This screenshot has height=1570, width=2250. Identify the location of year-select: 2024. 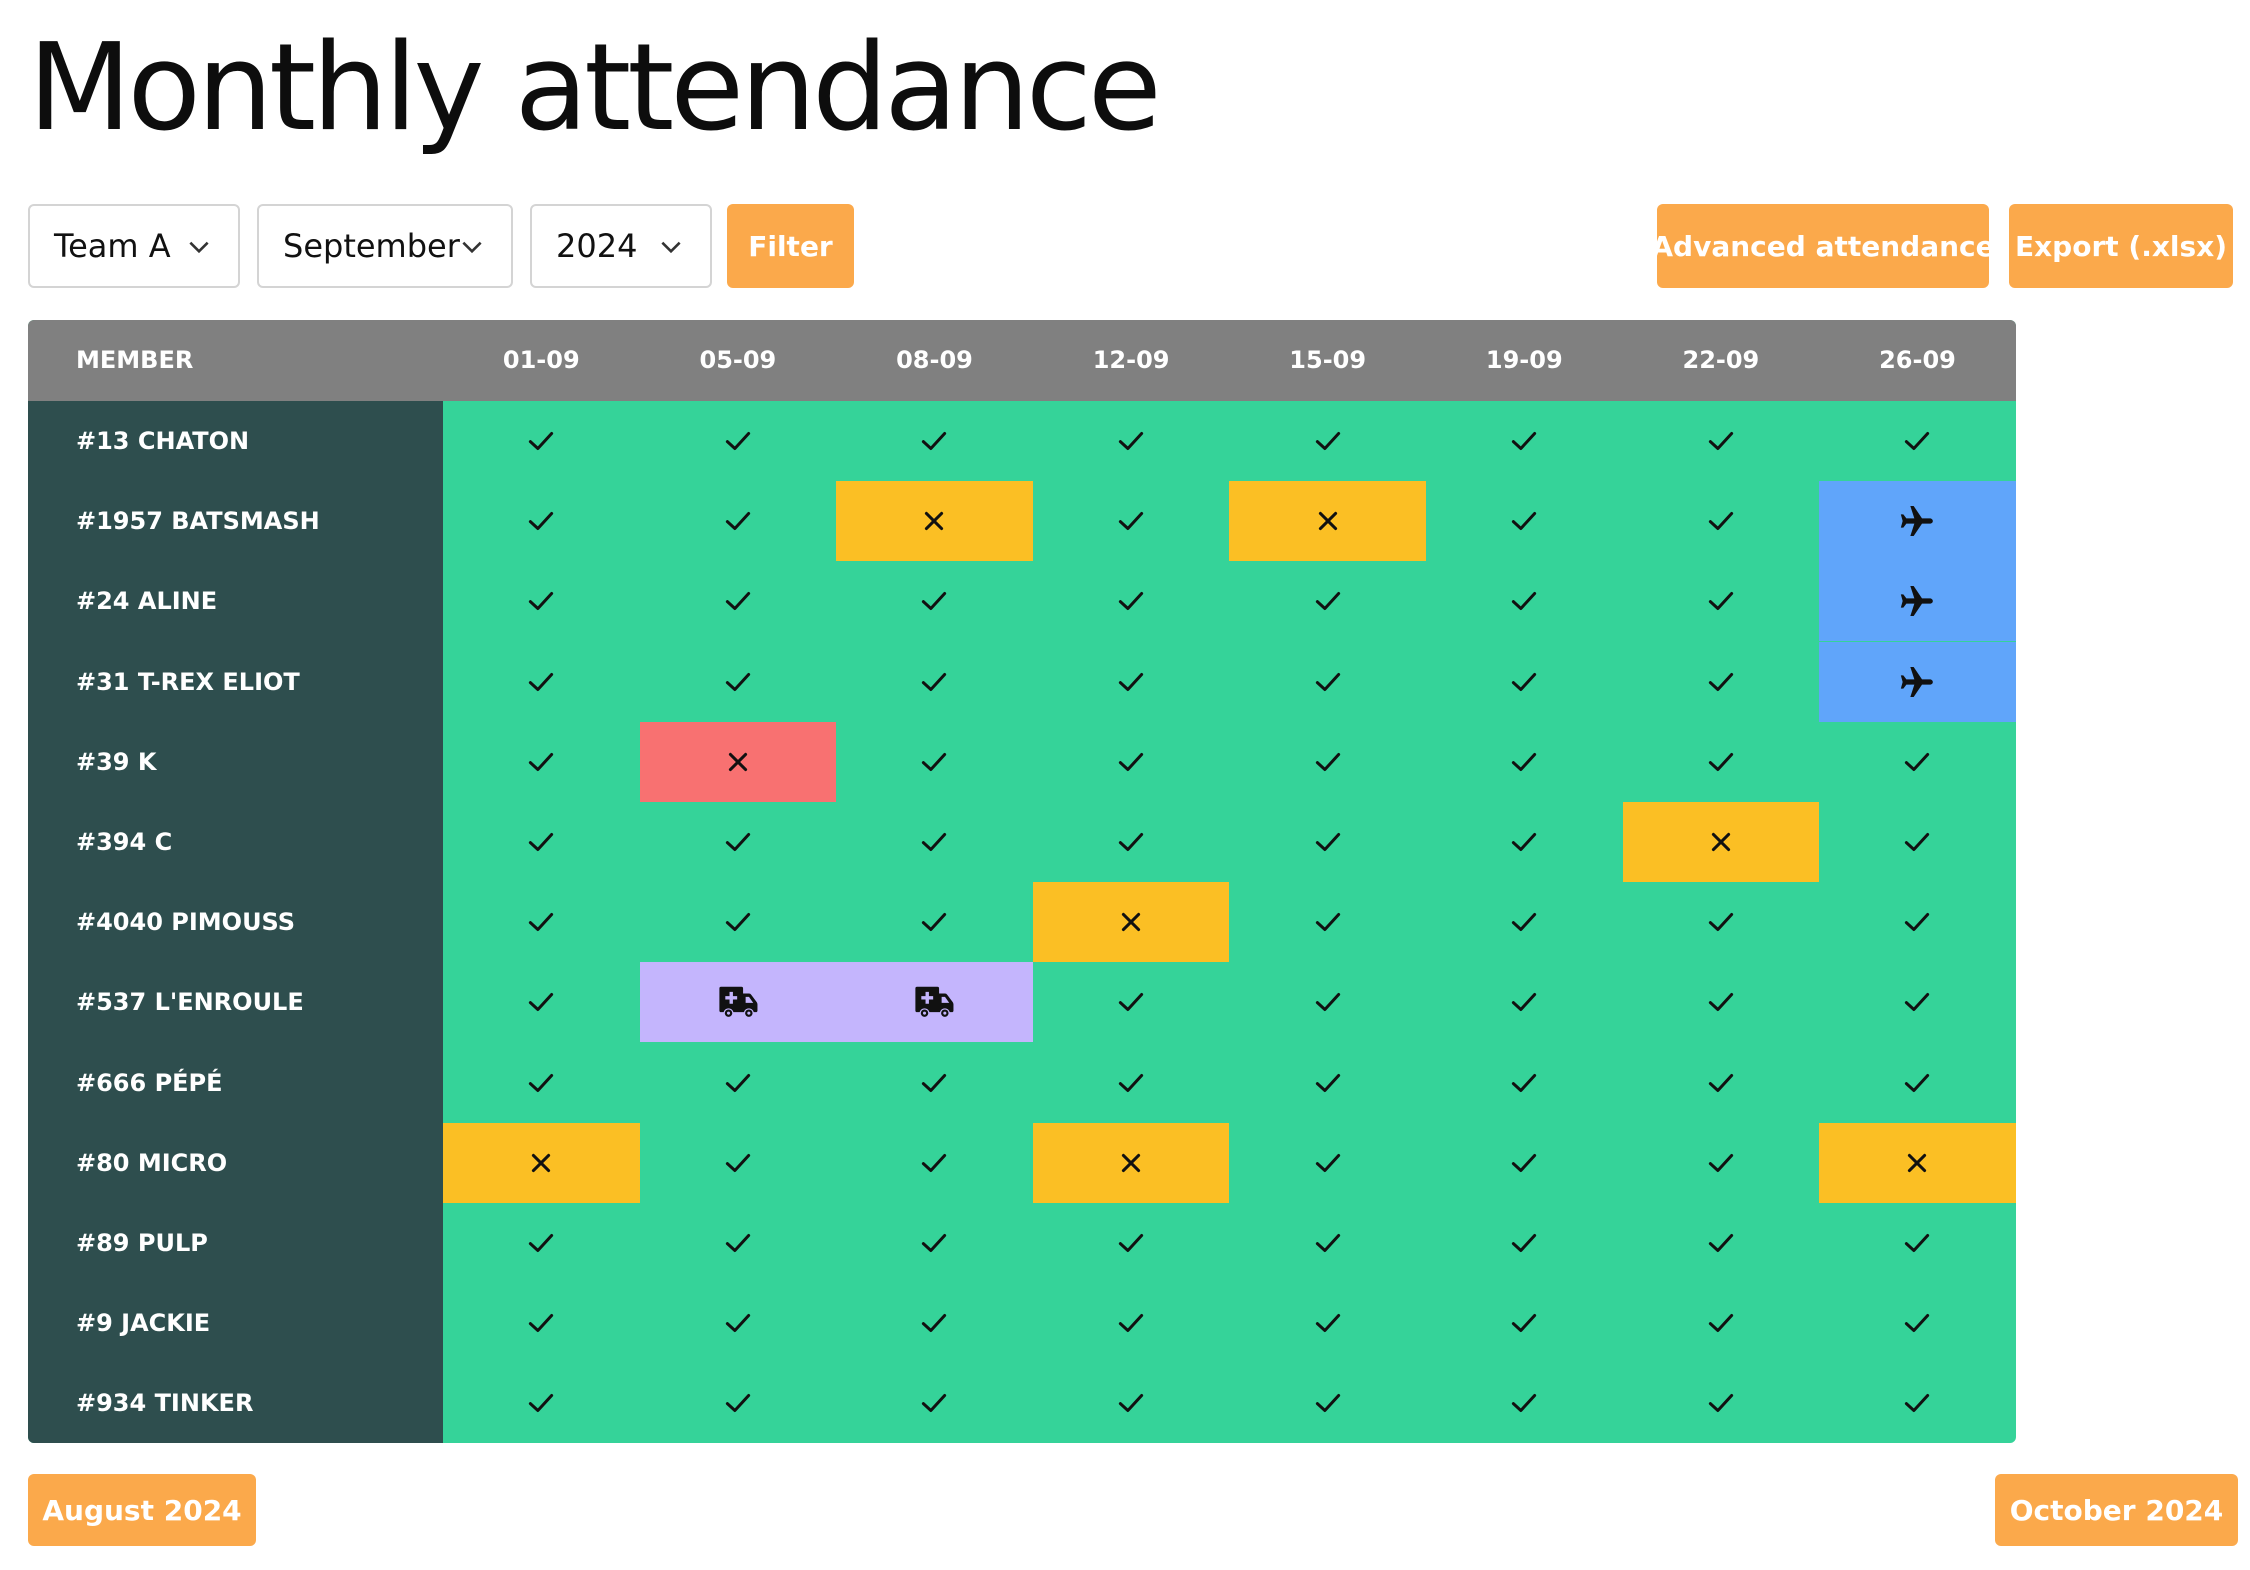
(621, 246).